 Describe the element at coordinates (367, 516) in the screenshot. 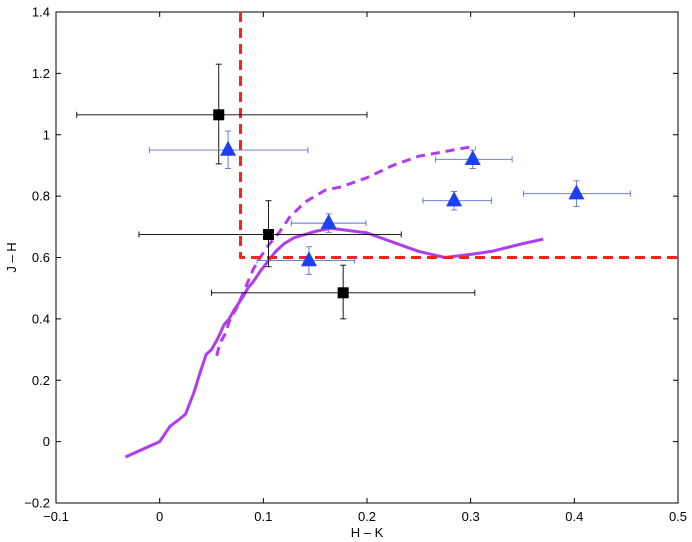

I see `x-tick-label: 0.2` at that location.